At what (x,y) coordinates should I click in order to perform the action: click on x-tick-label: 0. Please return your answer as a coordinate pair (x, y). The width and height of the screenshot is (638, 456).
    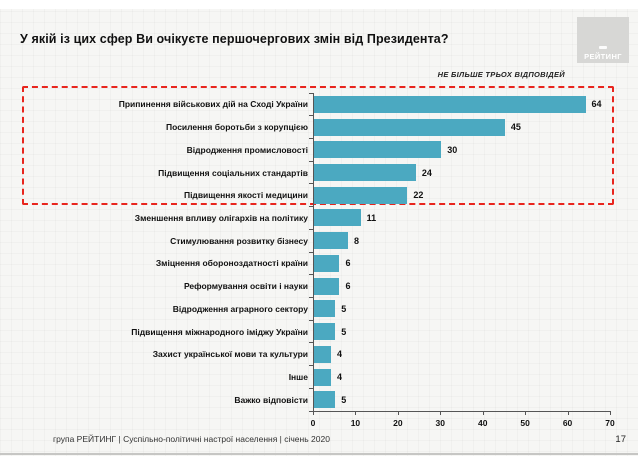
    Looking at the image, I should click on (313, 423).